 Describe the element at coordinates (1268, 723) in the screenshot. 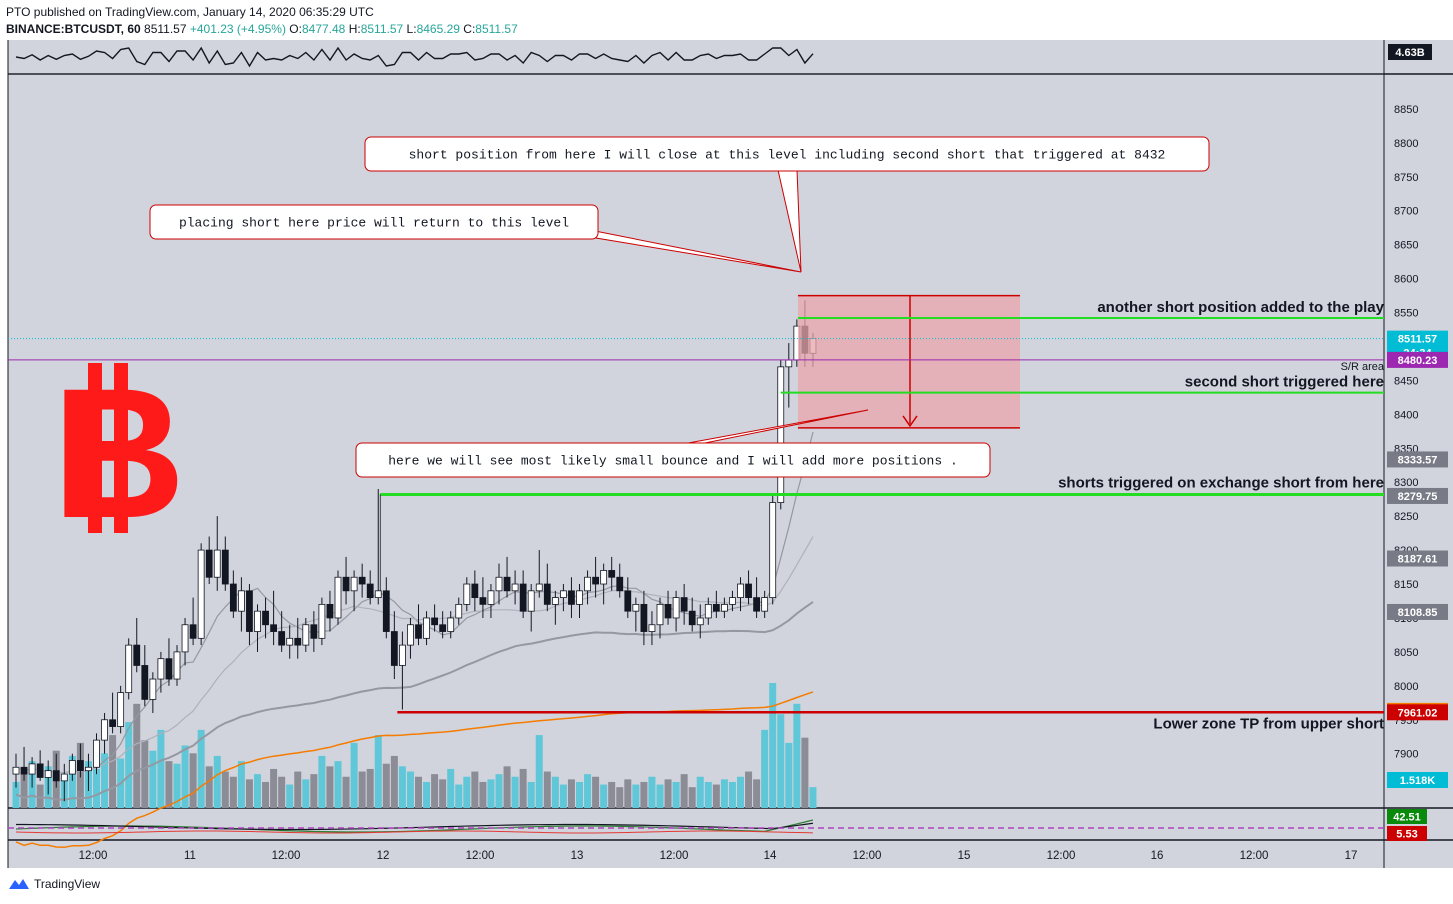

I see `lower-zone-label: Lower zone TP from upper short` at that location.